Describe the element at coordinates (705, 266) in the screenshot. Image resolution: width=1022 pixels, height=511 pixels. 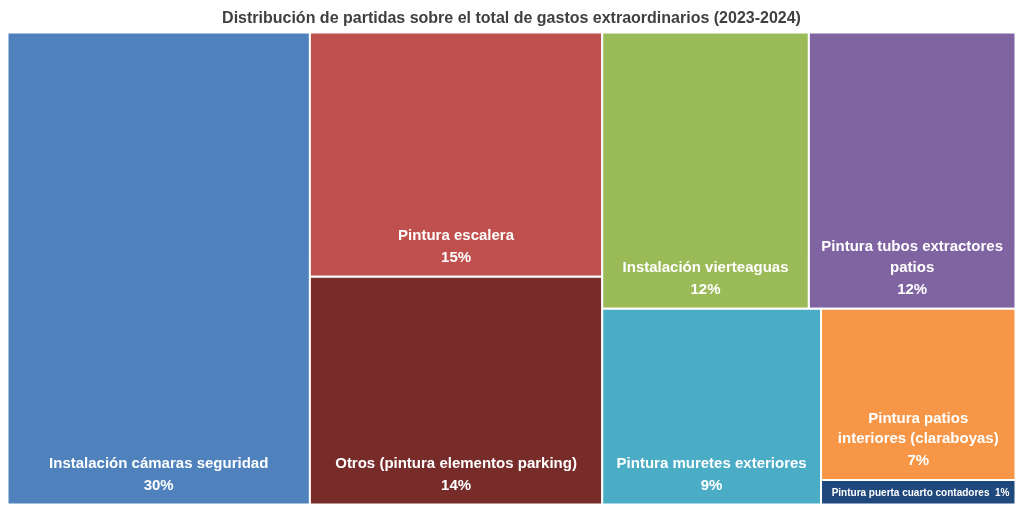
I see `category-label: Instalación vierteaguas` at that location.